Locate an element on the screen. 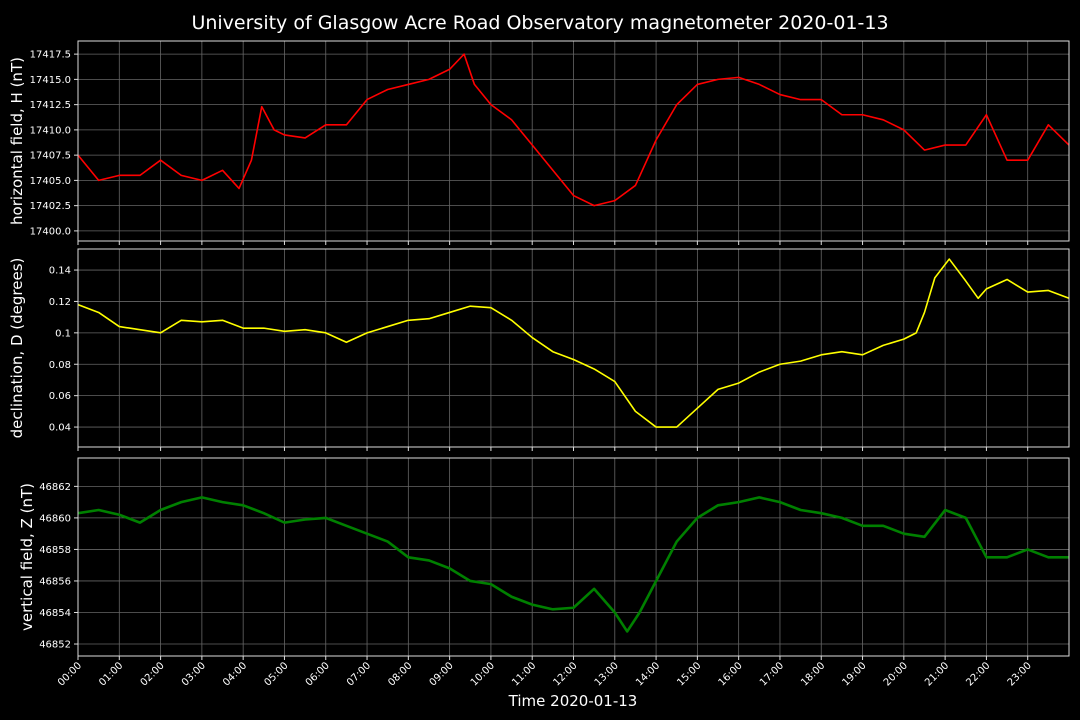 Image resolution: width=1080 pixels, height=720 pixels. y-tick-label: 46856 is located at coordinates (55, 581).